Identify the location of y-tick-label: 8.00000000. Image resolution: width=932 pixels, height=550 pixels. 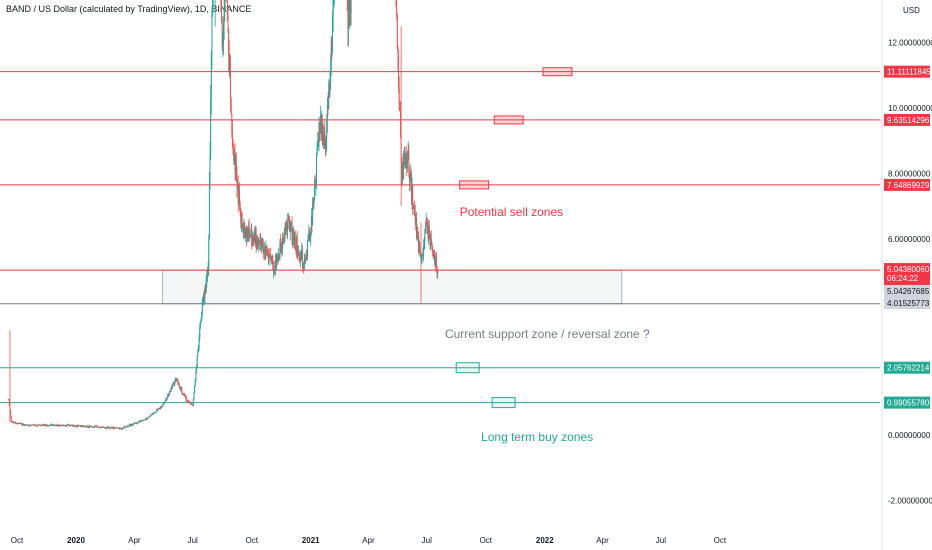
(909, 173).